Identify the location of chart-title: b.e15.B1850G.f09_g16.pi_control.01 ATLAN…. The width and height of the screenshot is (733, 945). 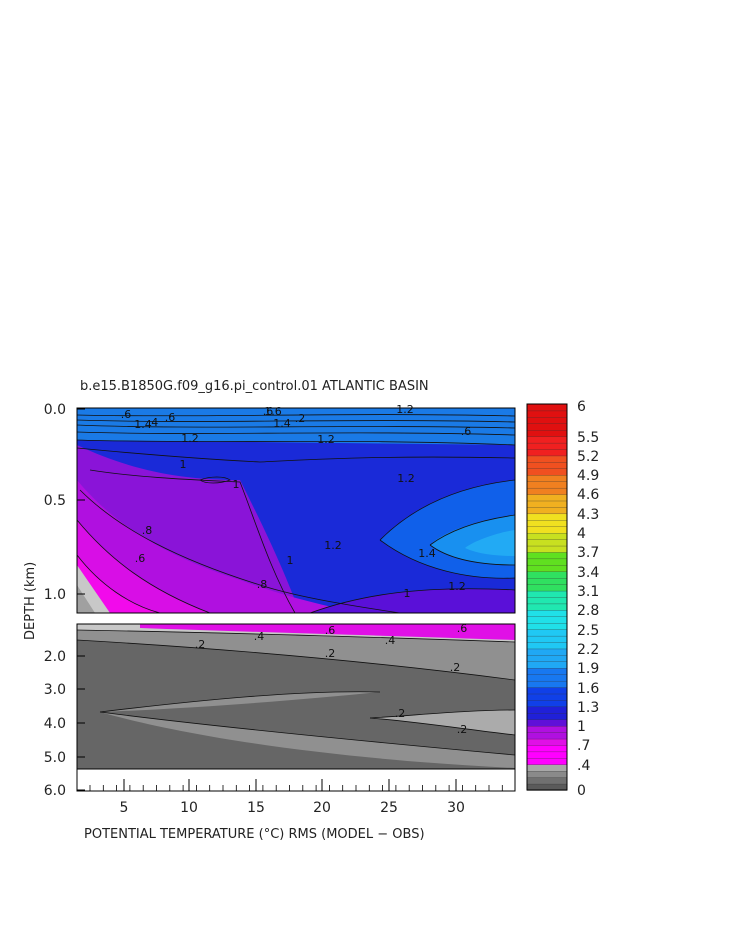
(254, 386).